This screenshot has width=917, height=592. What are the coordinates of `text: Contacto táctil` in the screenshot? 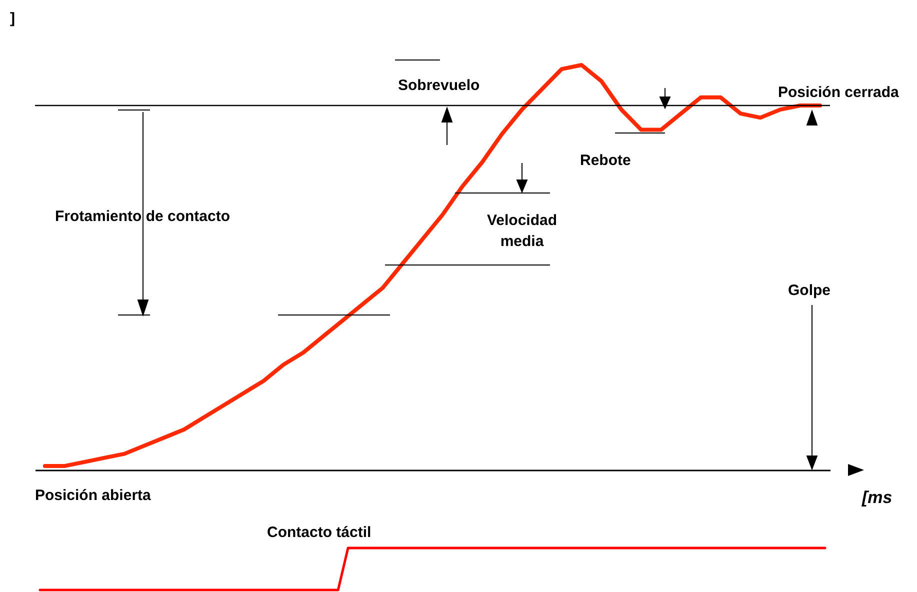 It's located at (319, 532).